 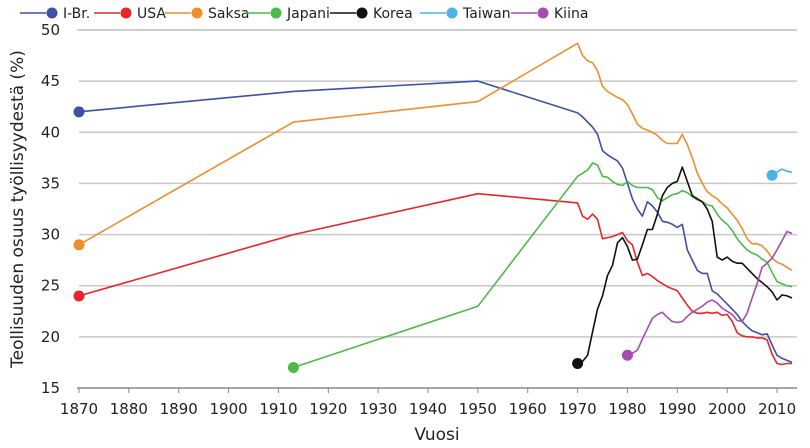 What do you see at coordinates (478, 409) in the screenshot?
I see `x-tick-label: 1950` at bounding box center [478, 409].